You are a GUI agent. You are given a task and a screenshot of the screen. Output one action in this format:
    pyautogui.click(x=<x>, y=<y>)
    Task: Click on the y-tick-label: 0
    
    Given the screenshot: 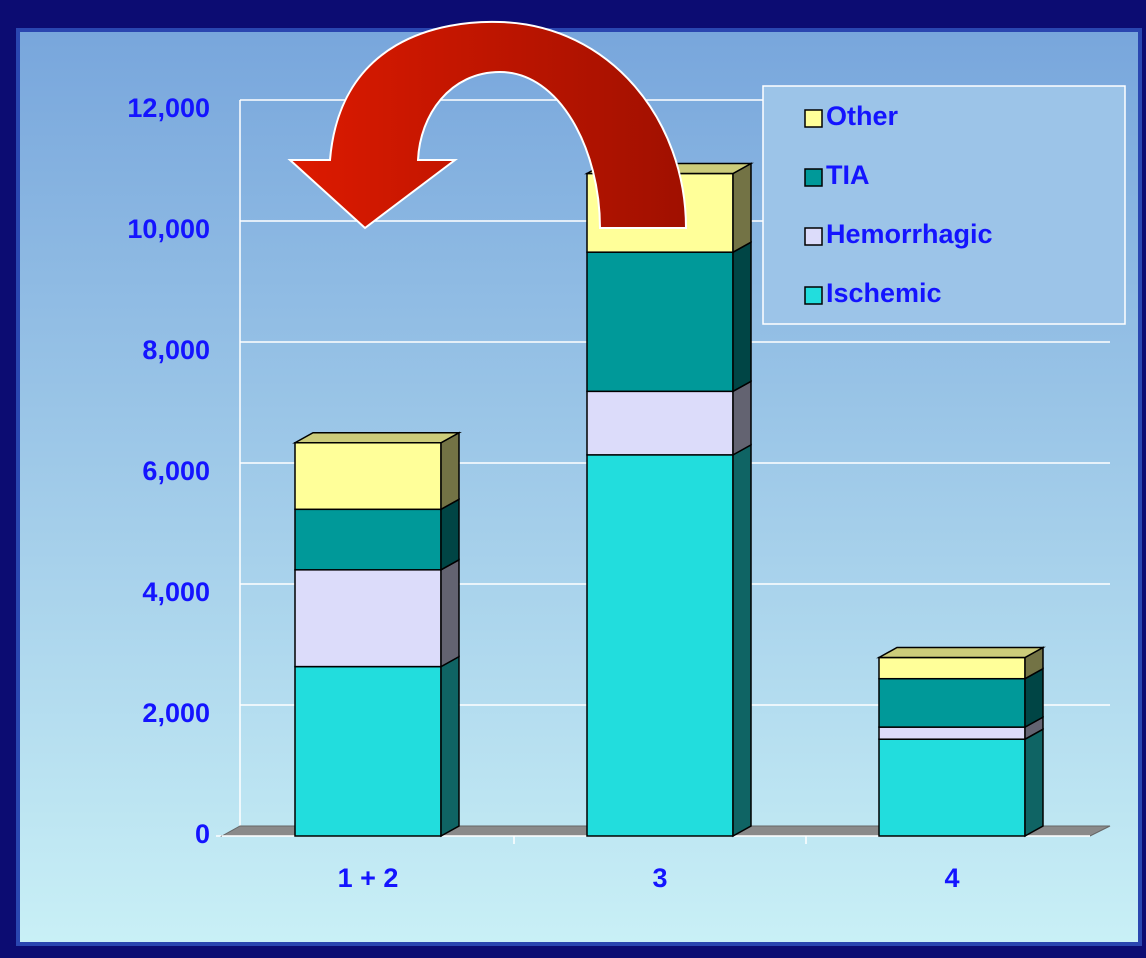 What is the action you would take?
    pyautogui.click(x=202, y=834)
    